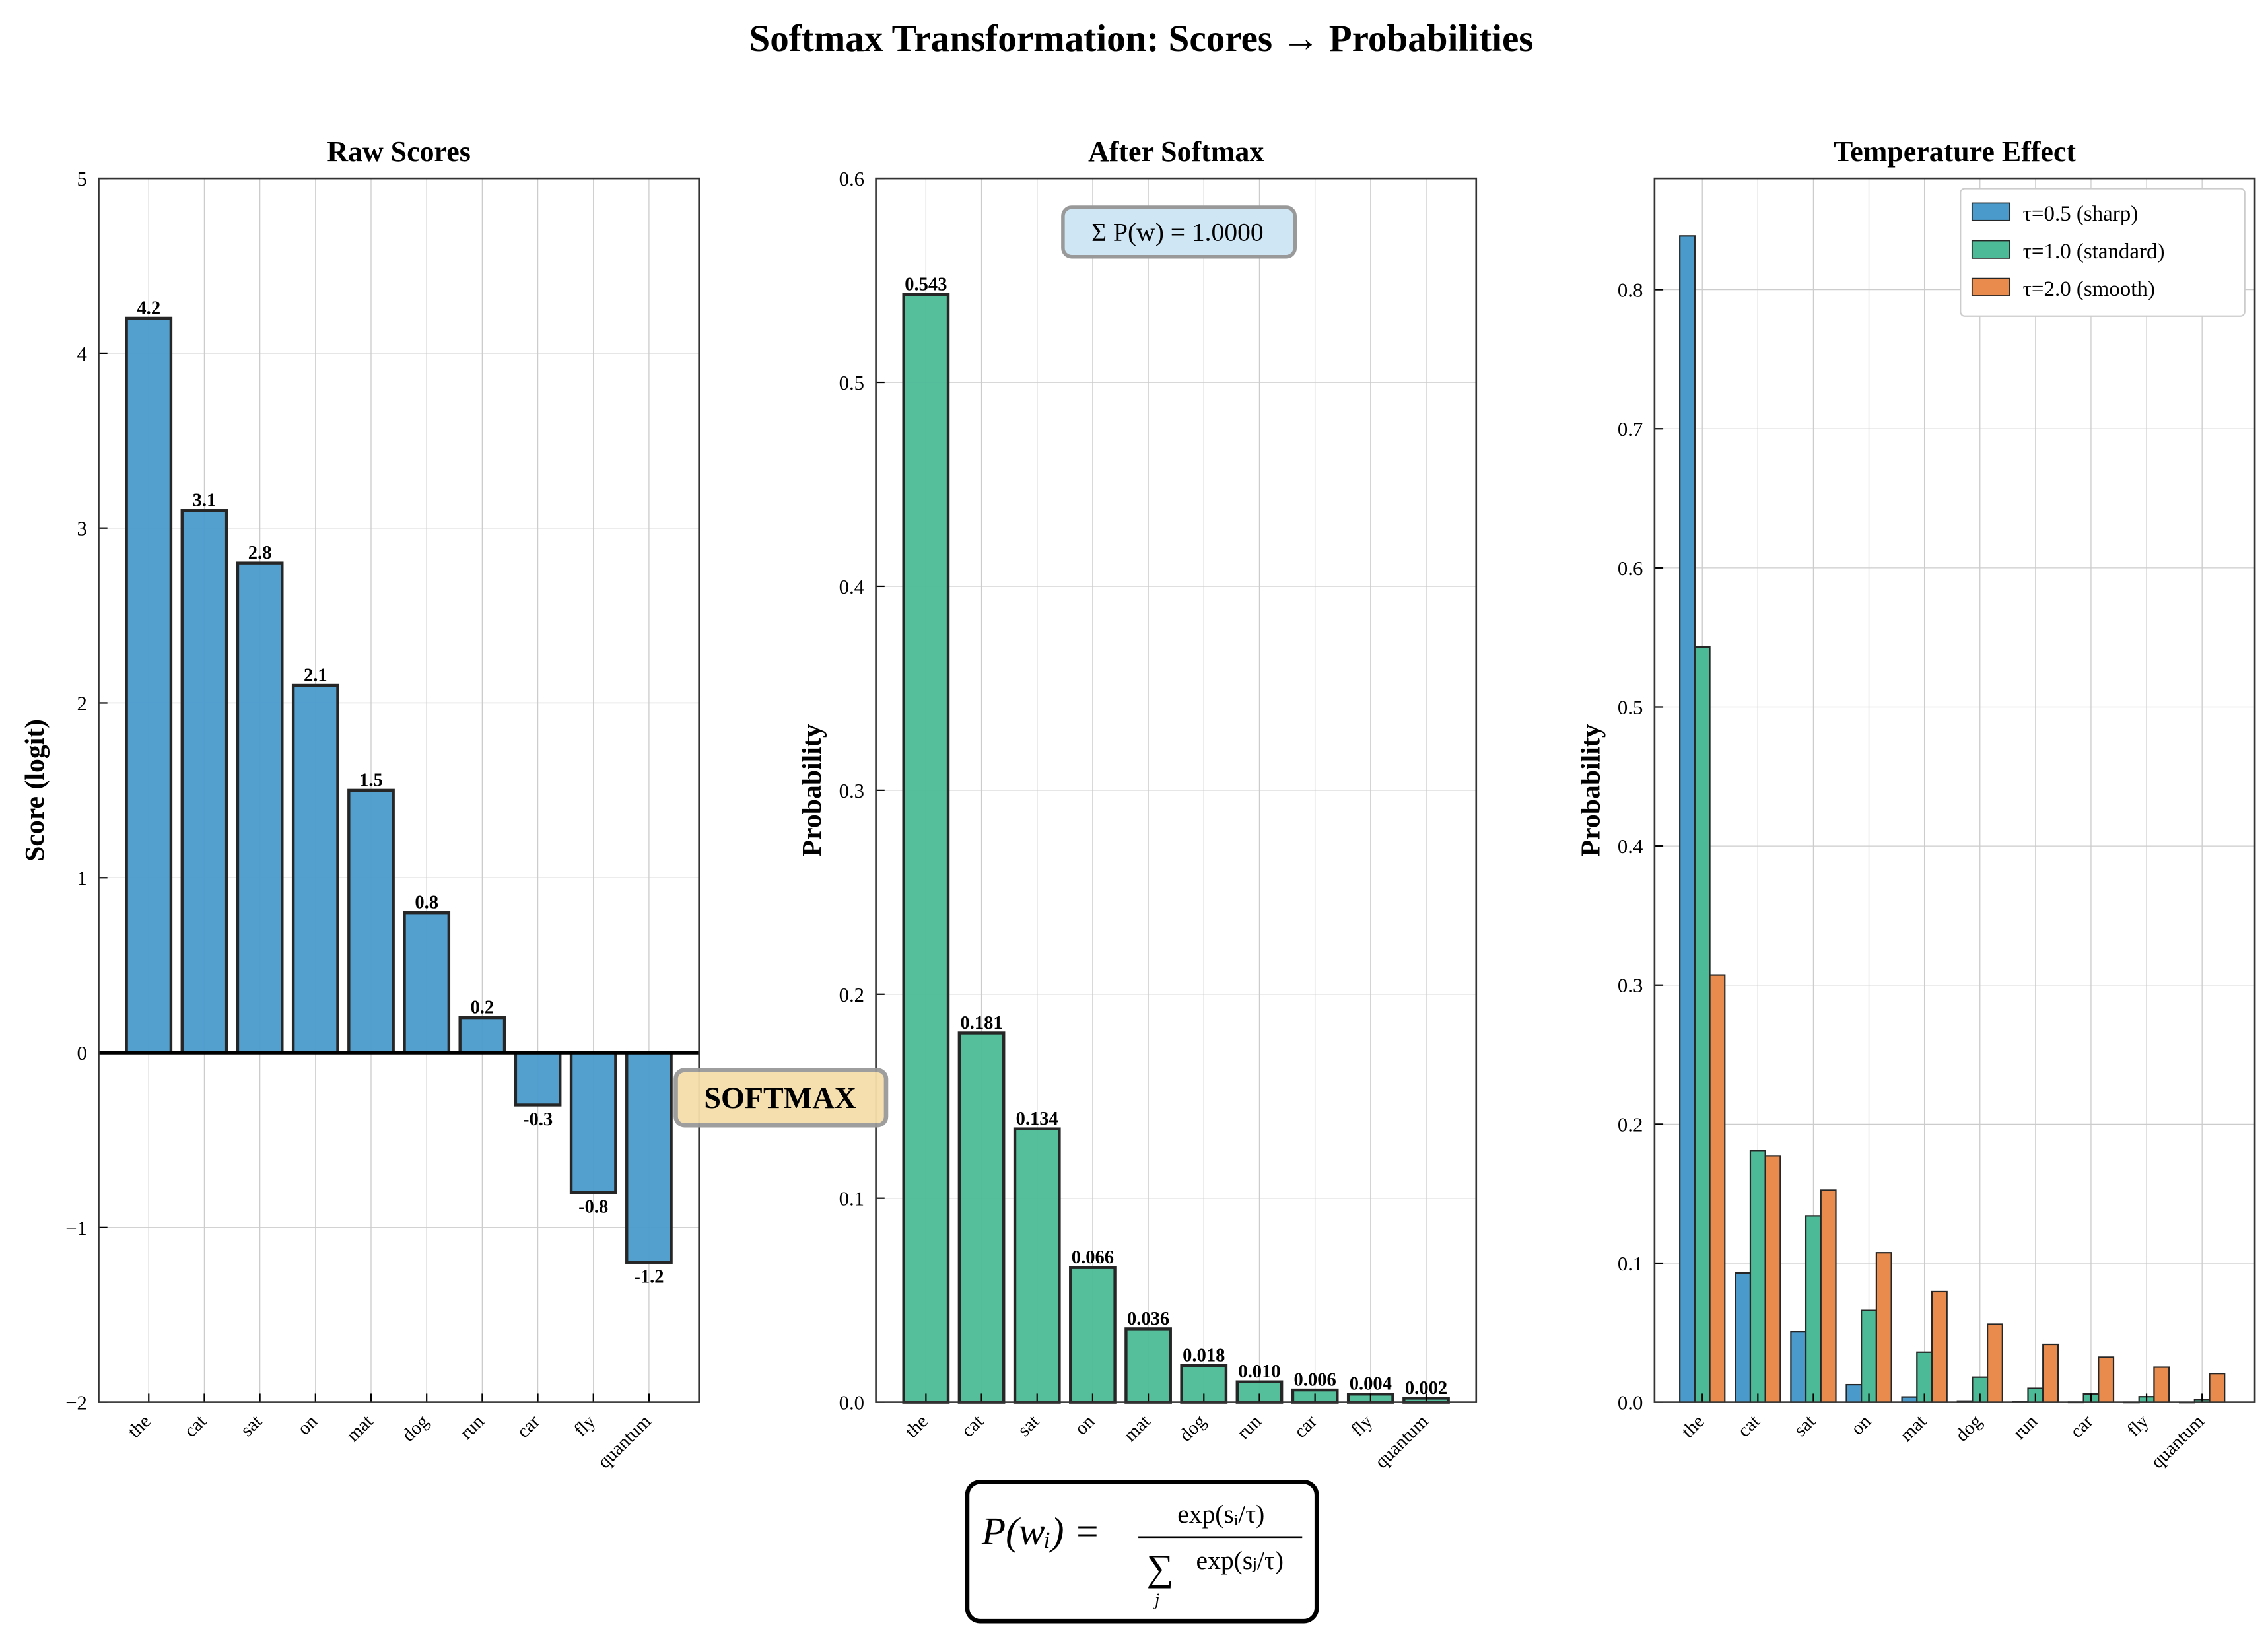 The image size is (2268, 1627). Describe the element at coordinates (2094, 252) in the screenshot. I see `legend-entry: τ=1.0 (standard)` at that location.